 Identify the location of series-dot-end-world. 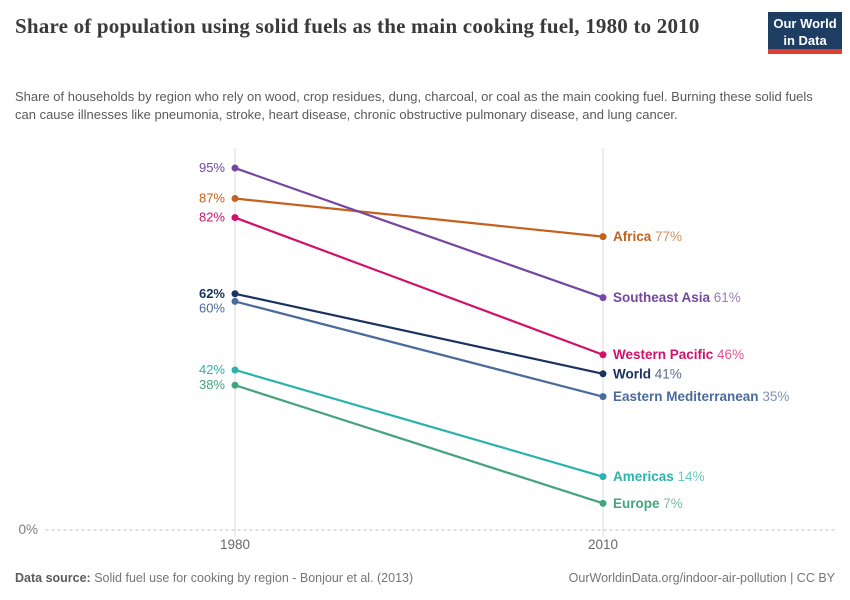
(603, 374).